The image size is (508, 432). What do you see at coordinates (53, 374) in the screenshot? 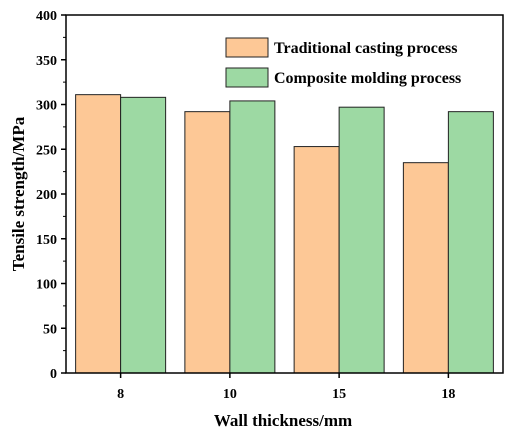
I see `y-tick-label: 0` at bounding box center [53, 374].